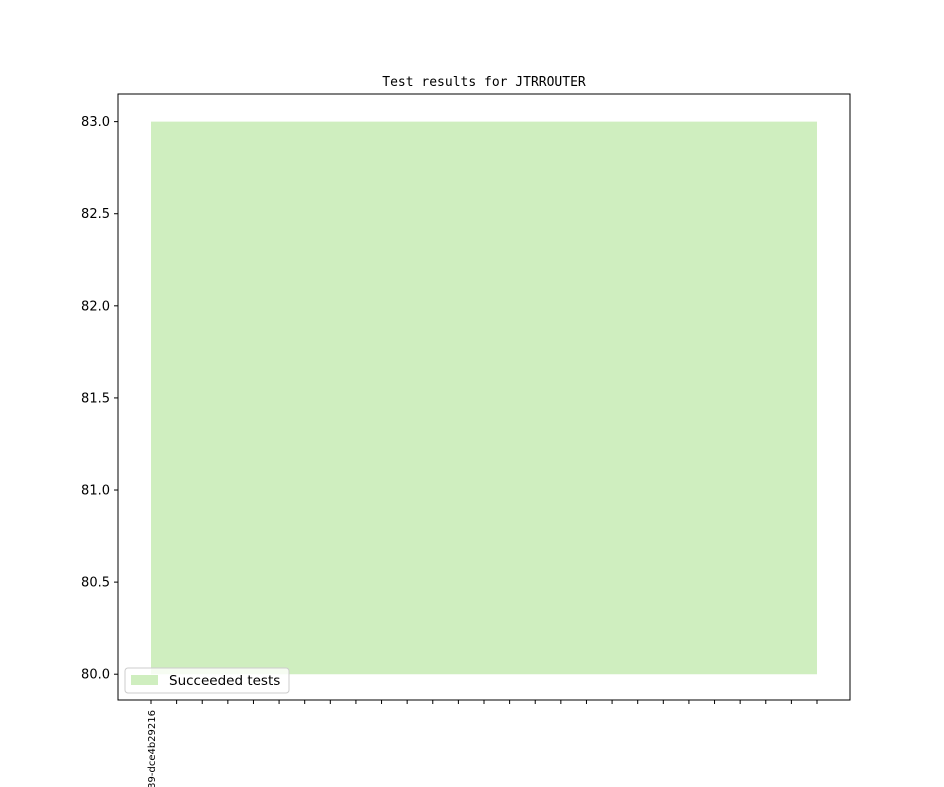  I want to click on legend-box, so click(207, 680).